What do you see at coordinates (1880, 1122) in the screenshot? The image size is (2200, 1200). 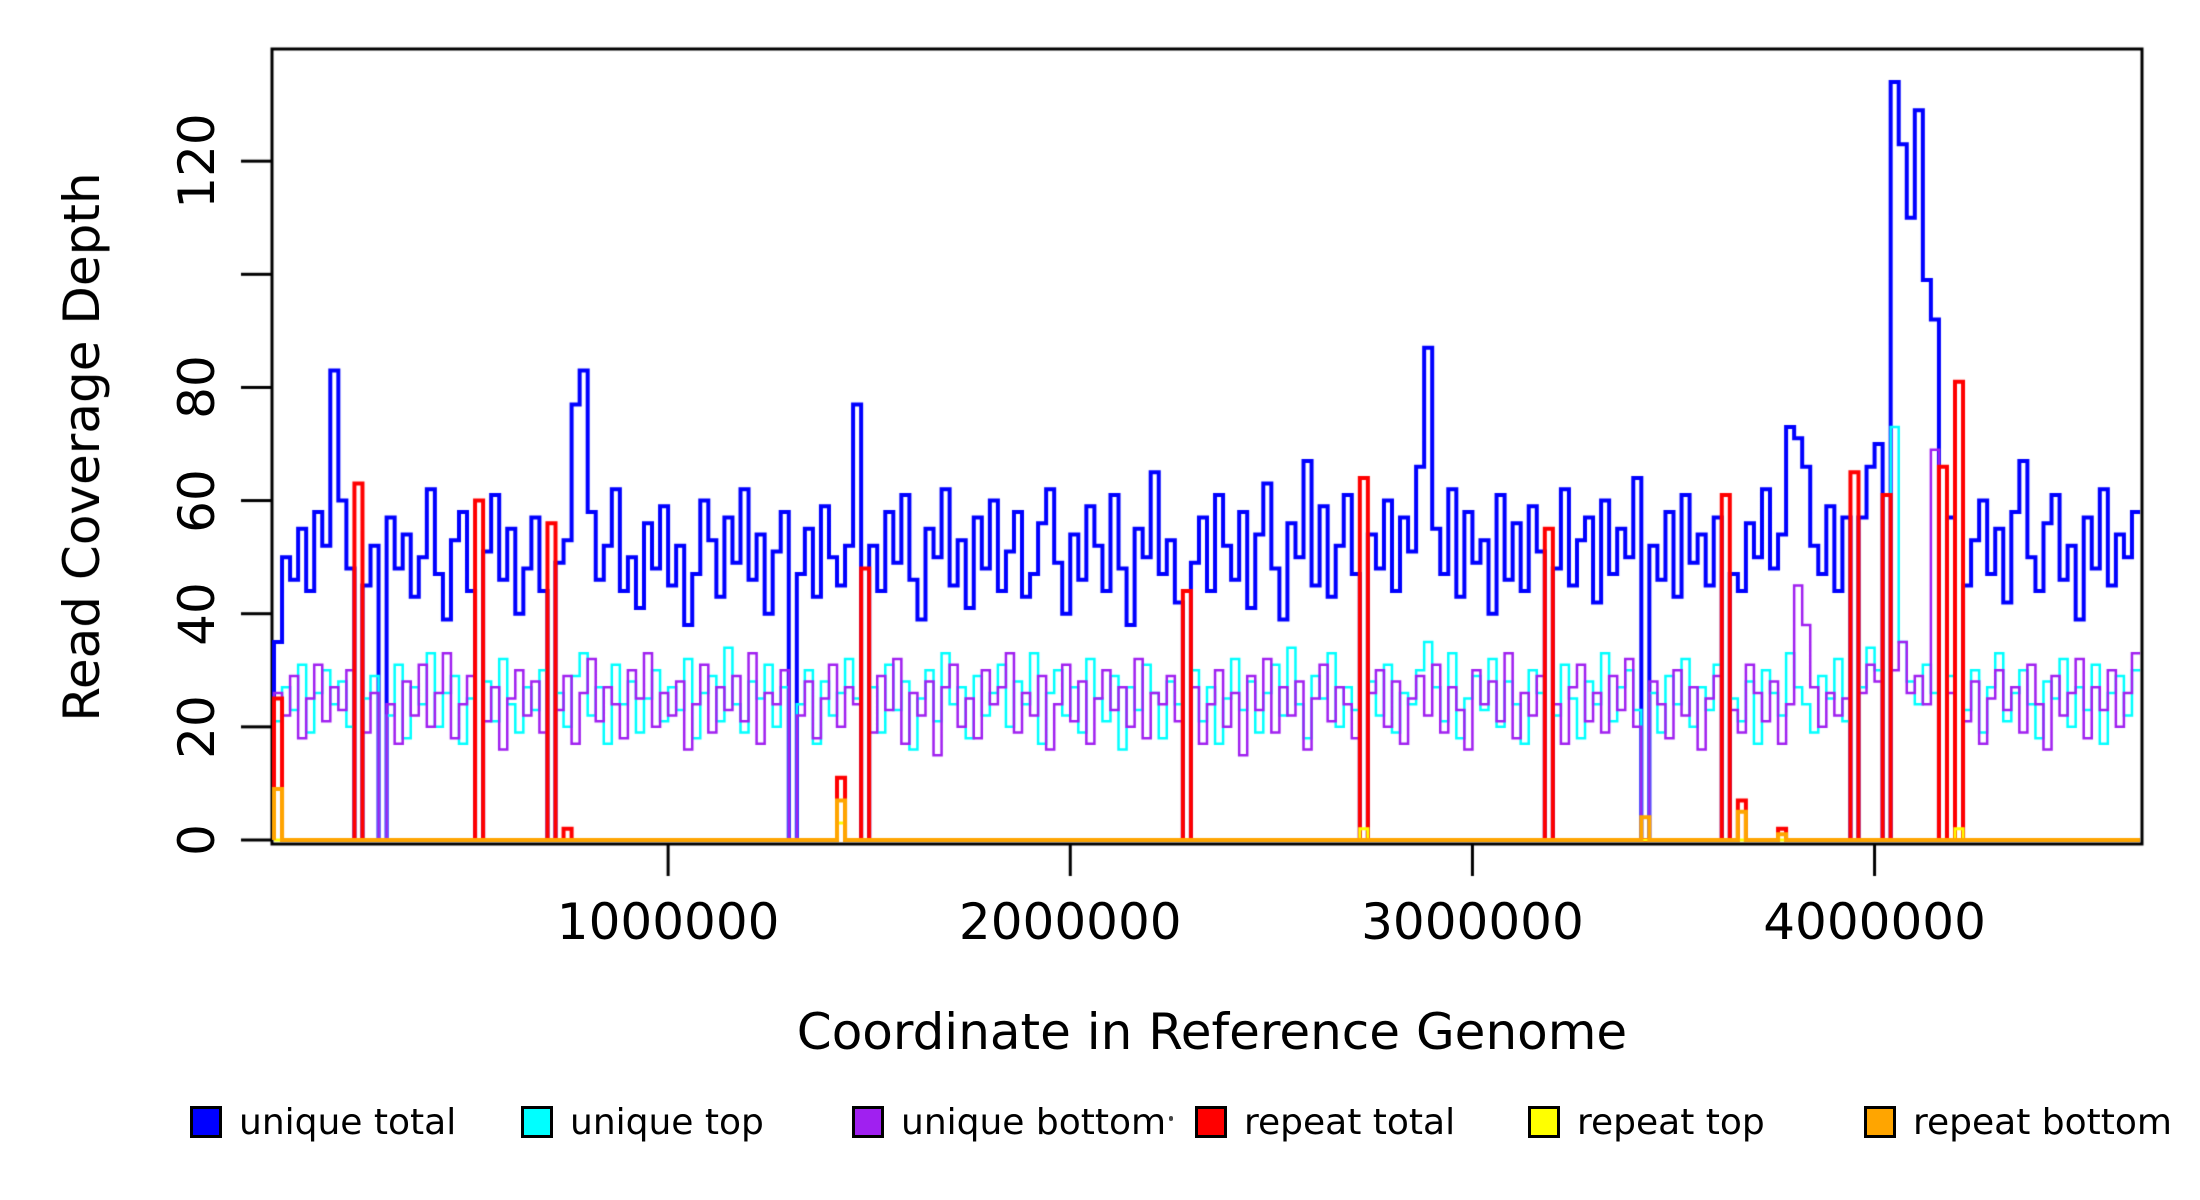 I see `repeat-bottom-swatch` at bounding box center [1880, 1122].